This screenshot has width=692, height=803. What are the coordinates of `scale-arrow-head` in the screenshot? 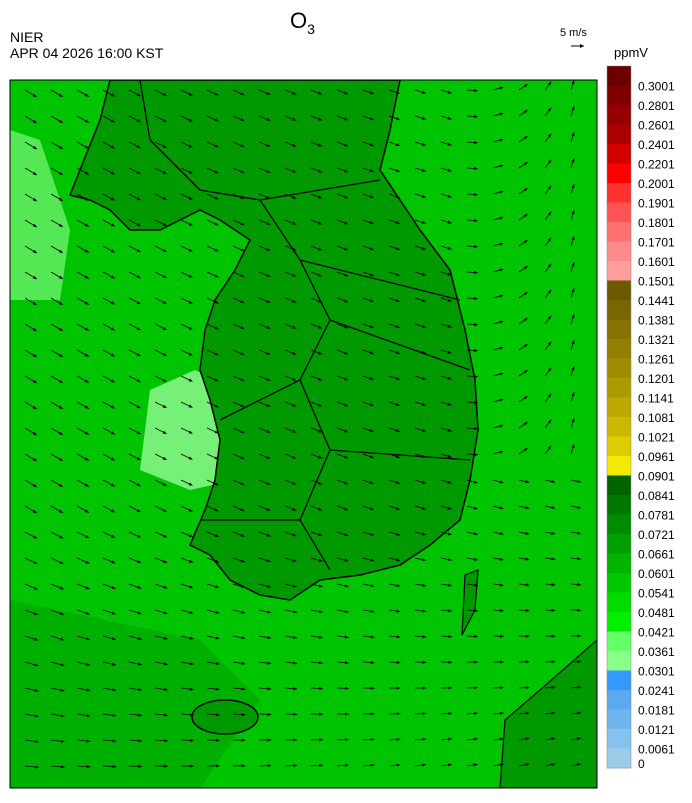 It's located at (582, 46).